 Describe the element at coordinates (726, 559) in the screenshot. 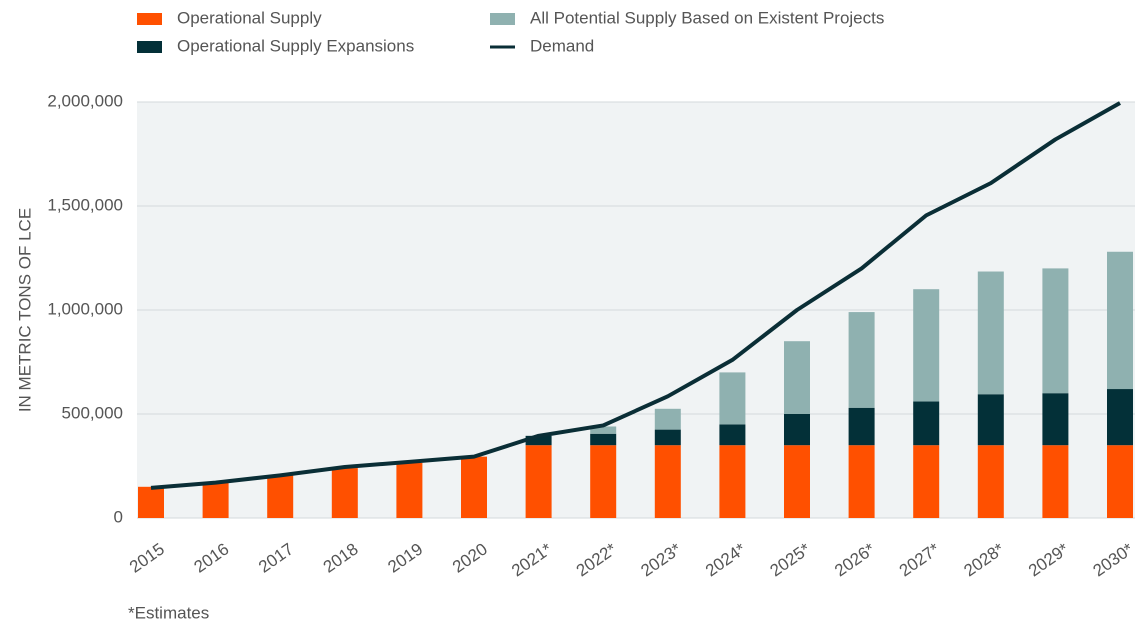

I see `x-tick-label: 2024*` at that location.